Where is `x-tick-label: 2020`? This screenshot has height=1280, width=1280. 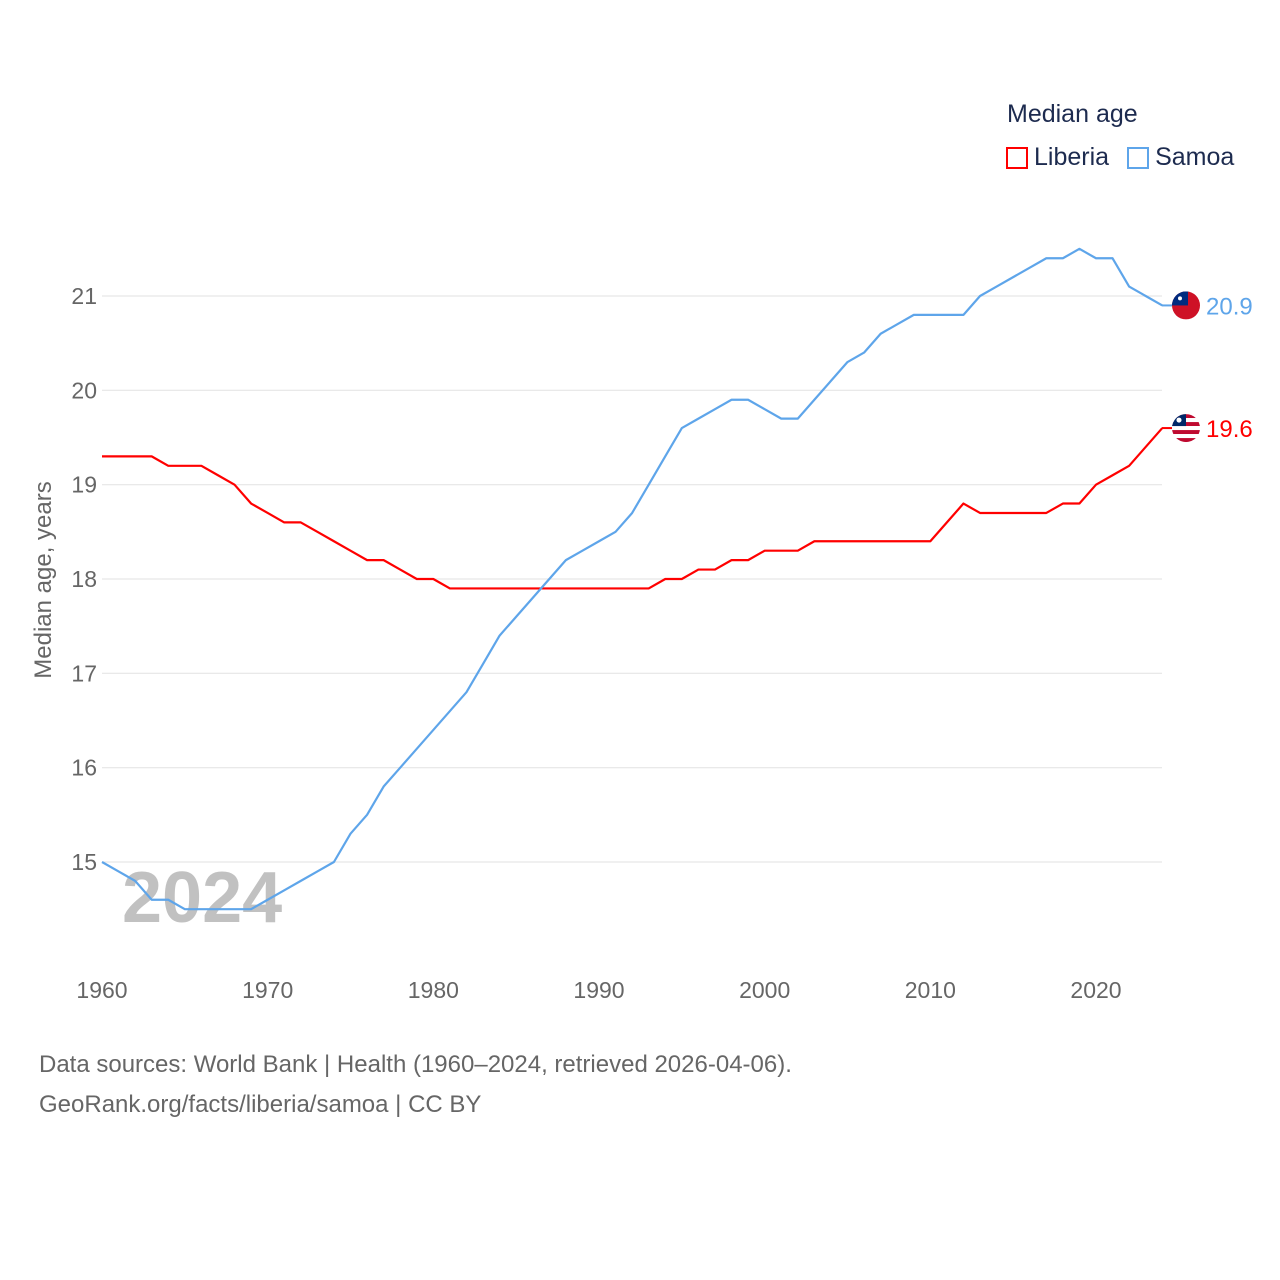 x-tick-label: 2020 is located at coordinates (1095, 990).